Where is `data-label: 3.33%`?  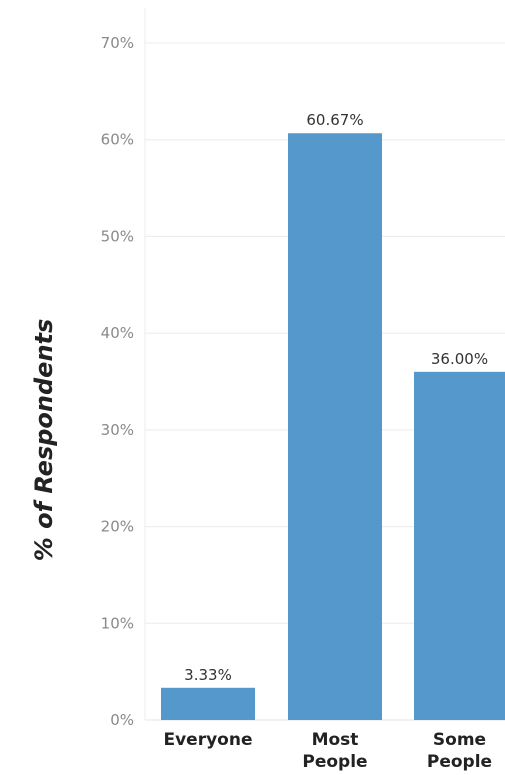
data-label: 3.33% is located at coordinates (208, 675).